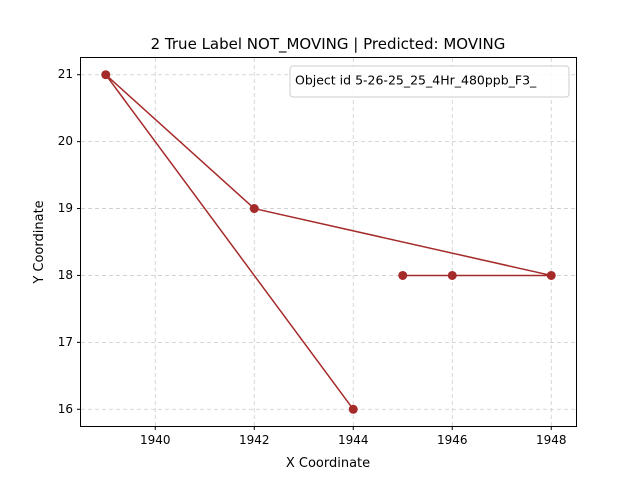 This screenshot has width=640, height=480. I want to click on legend: Object id 5-26-25_25_4Hr_480ppb_F3_, so click(429, 81).